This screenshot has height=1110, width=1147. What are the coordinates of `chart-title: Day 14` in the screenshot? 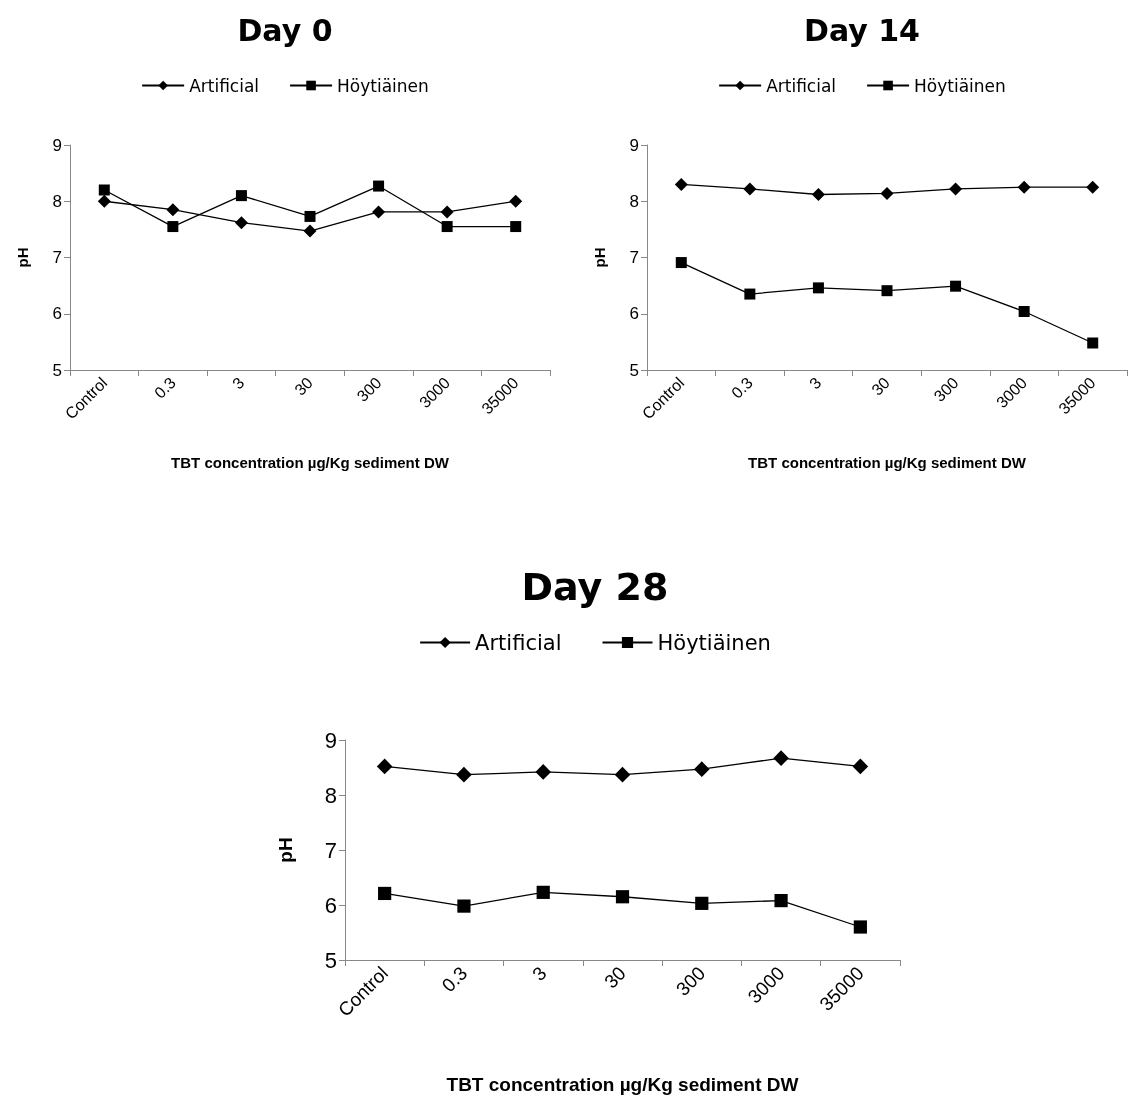 It's located at (862, 30).